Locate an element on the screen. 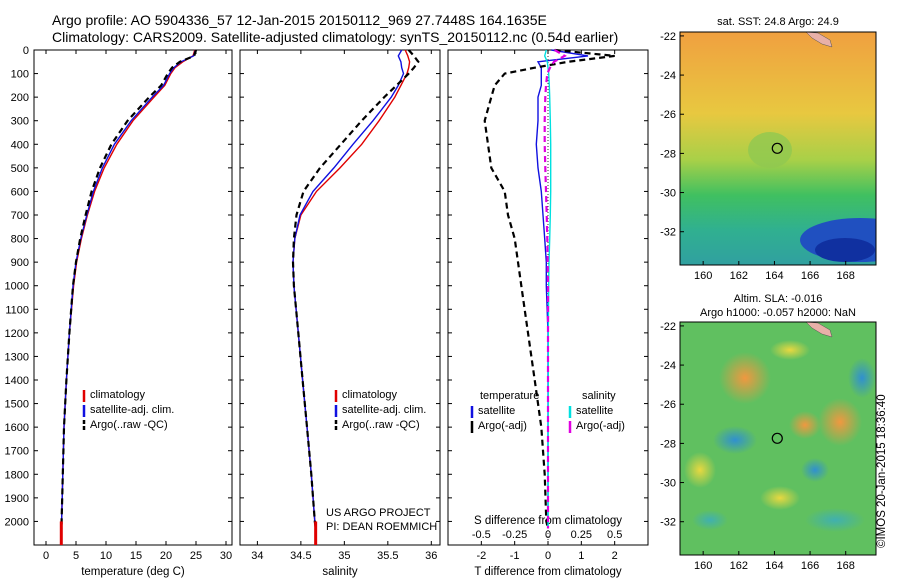 The image size is (900, 580). s-tick-label: 0 is located at coordinates (548, 535).